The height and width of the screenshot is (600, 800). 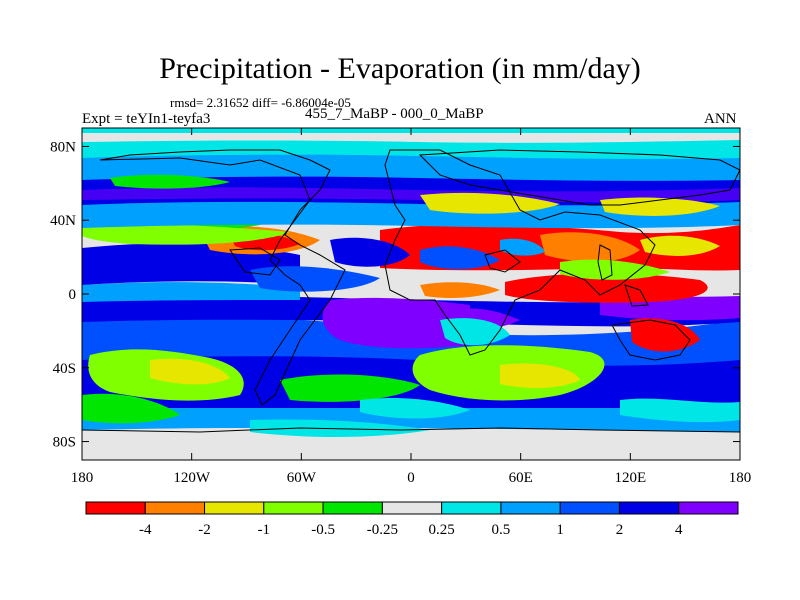 What do you see at coordinates (204, 530) in the screenshot?
I see `colorbar-label: -2` at bounding box center [204, 530].